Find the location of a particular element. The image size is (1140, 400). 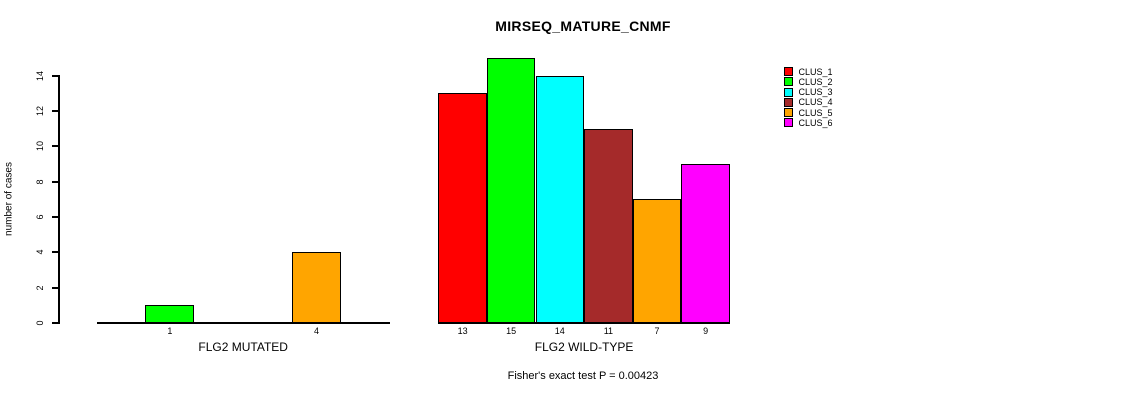

legend-label: CLUS_1 is located at coordinates (815, 71).